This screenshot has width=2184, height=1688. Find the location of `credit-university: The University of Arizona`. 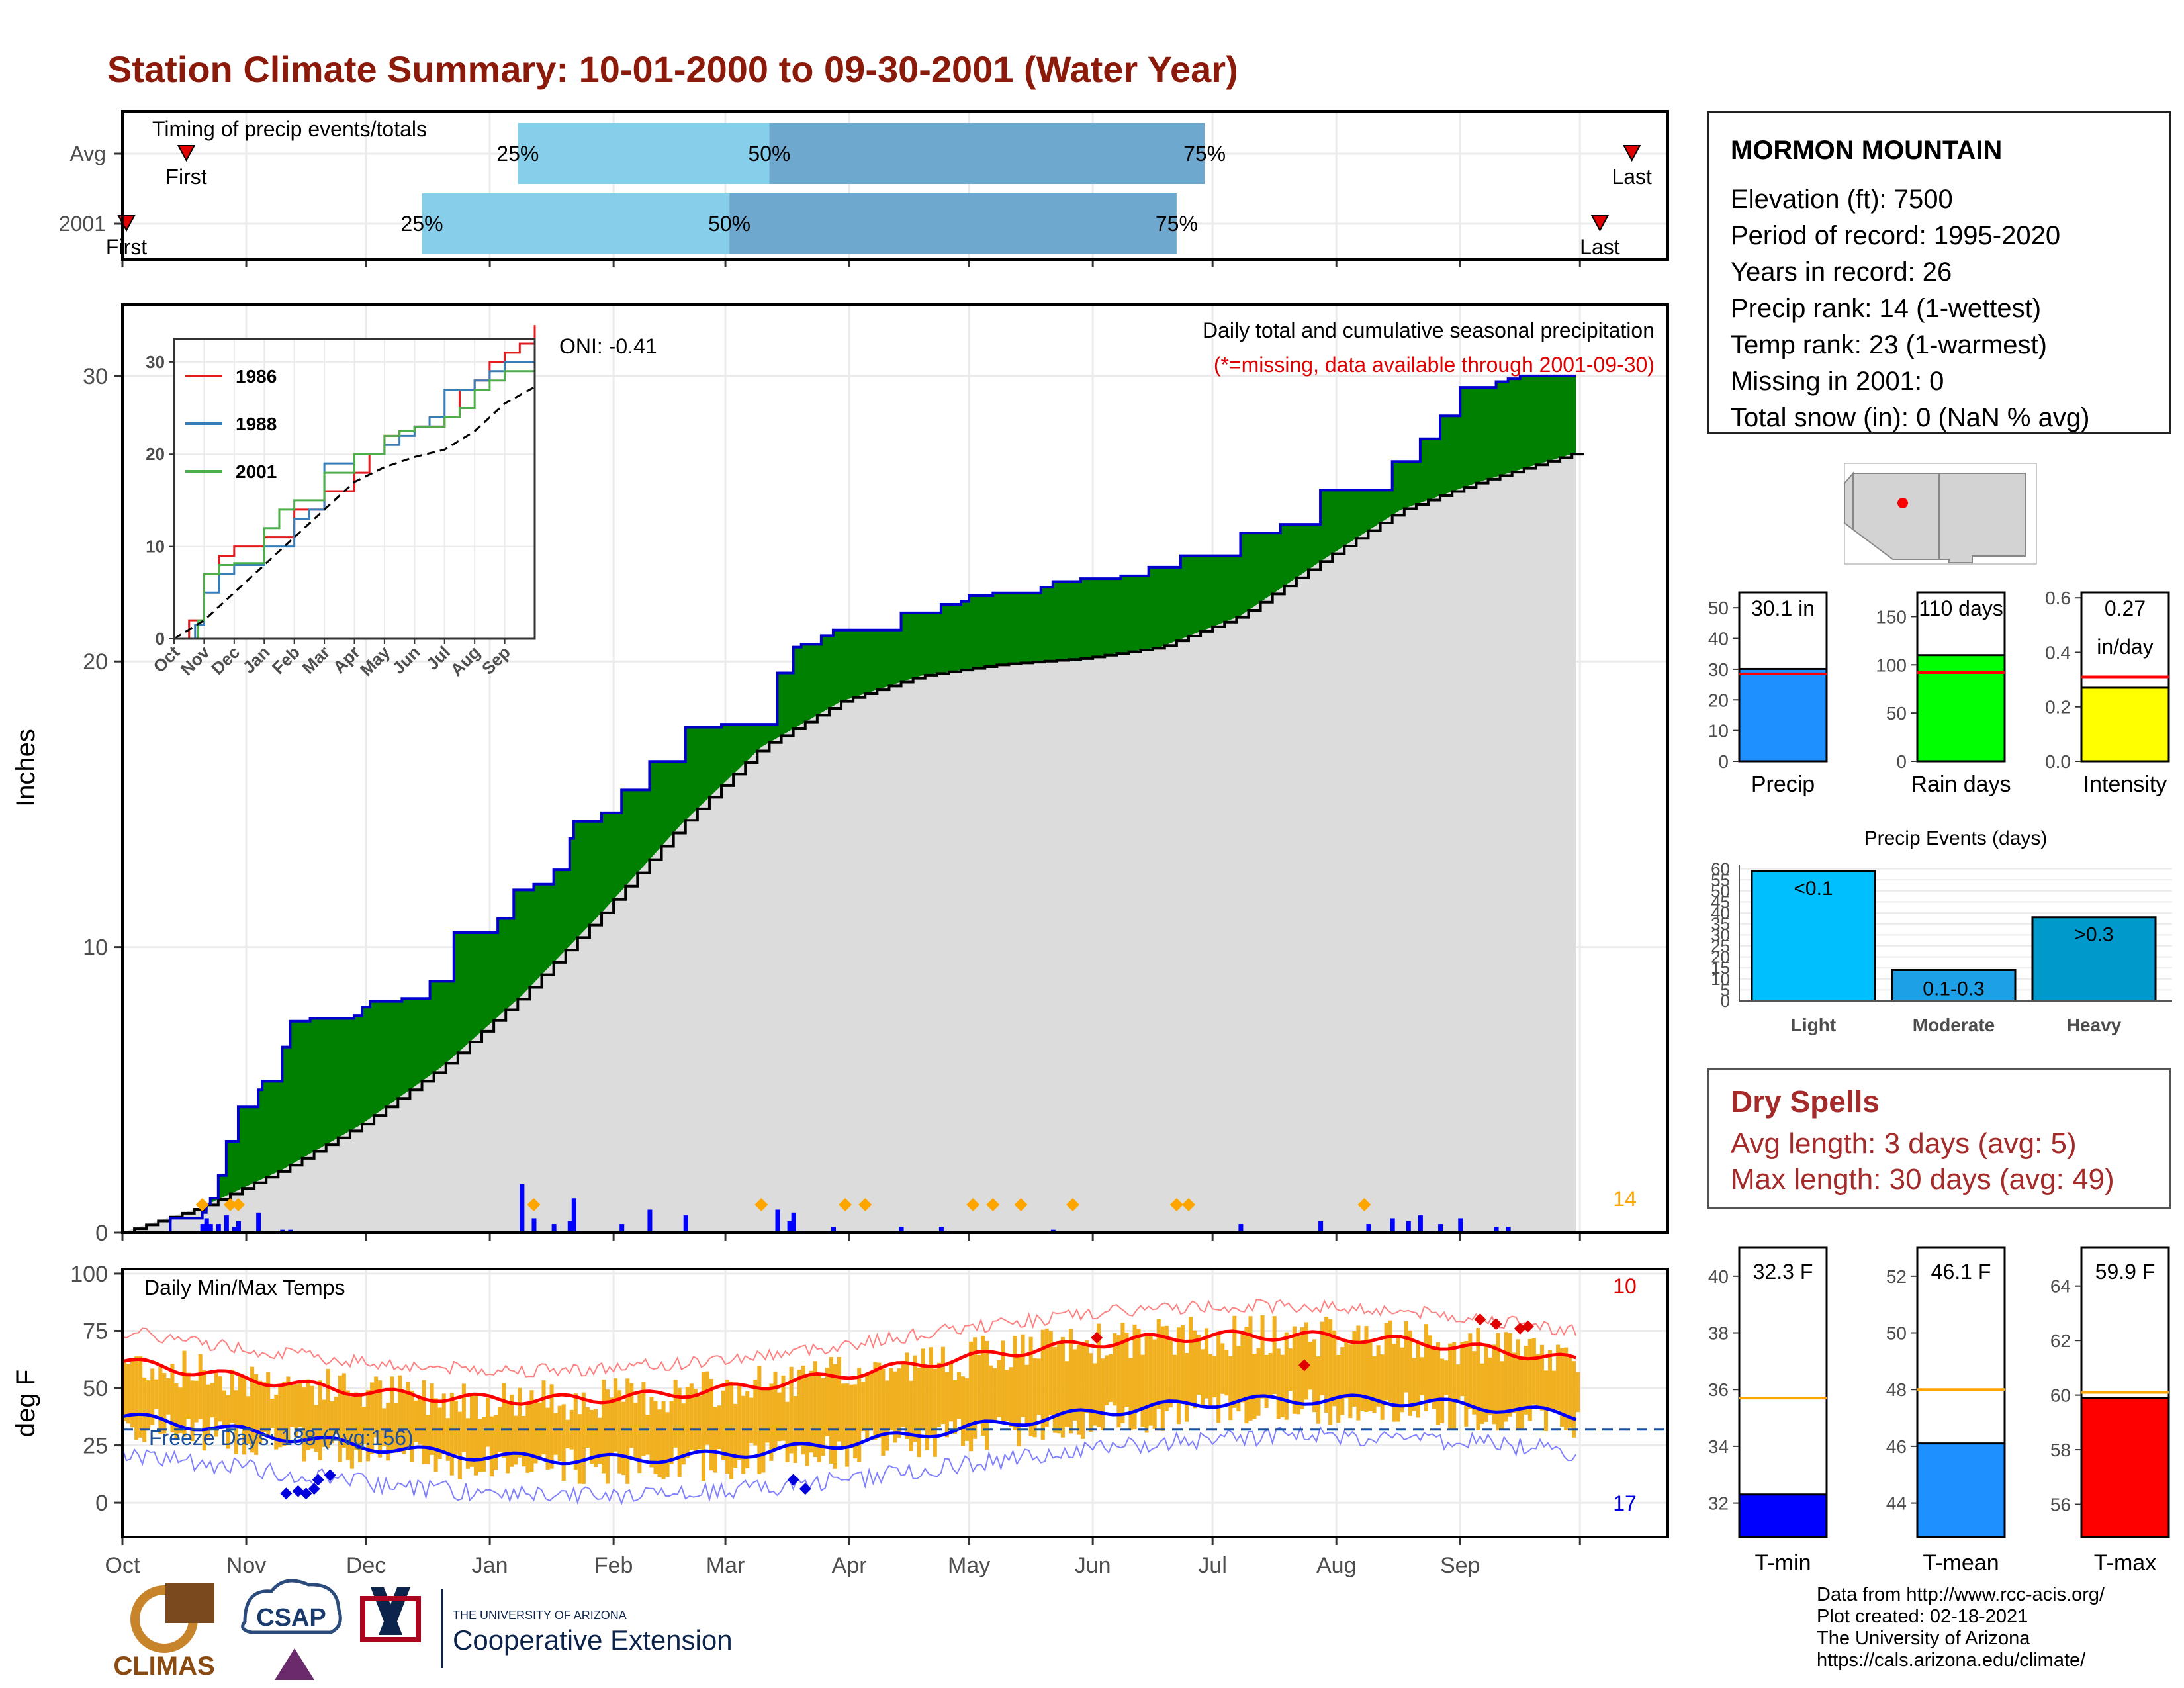

credit-university: The University of Arizona is located at coordinates (1923, 1638).